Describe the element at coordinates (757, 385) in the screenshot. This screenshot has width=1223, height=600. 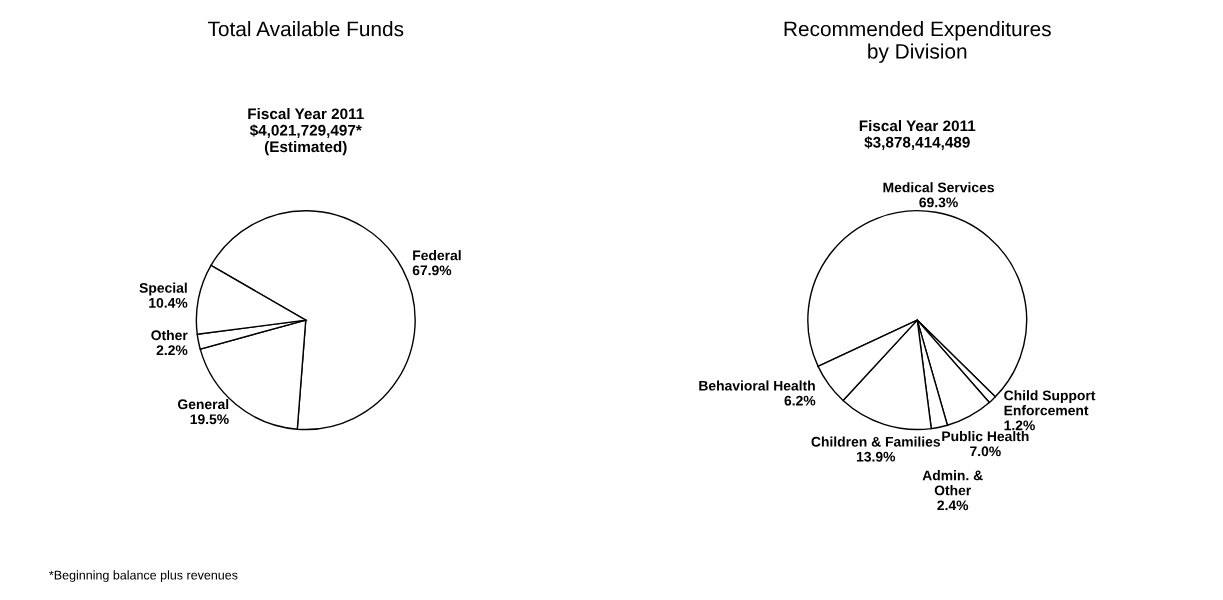
I see `slice-label: Behavioral Health` at that location.